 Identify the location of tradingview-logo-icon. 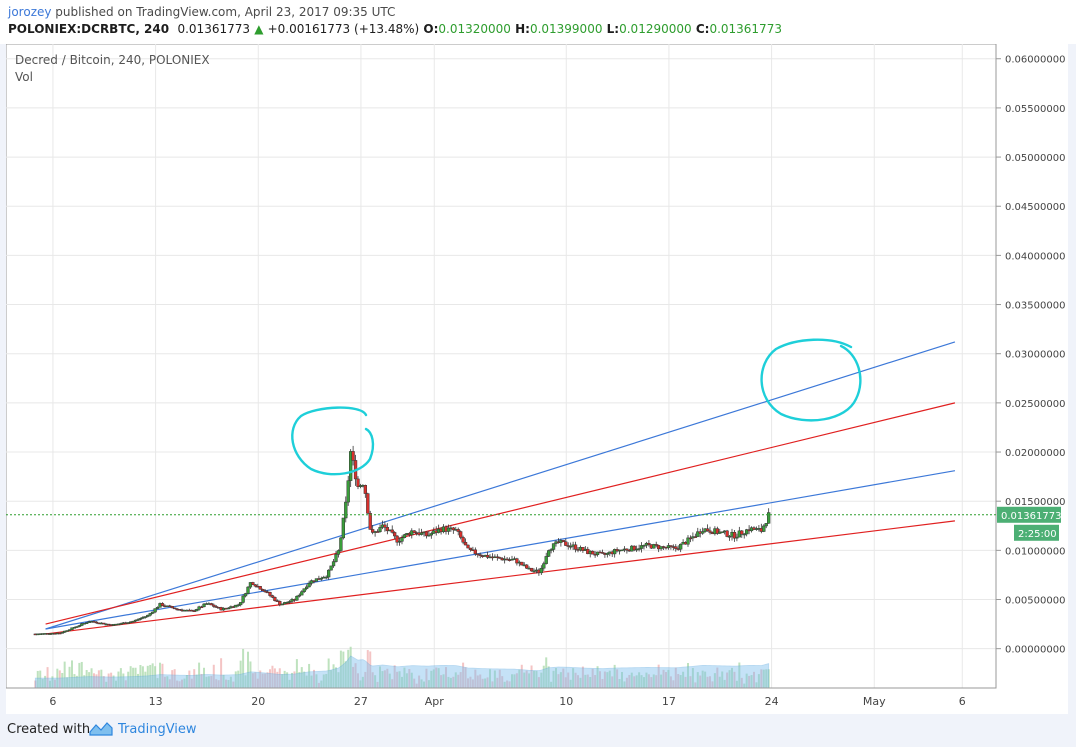
(101, 729).